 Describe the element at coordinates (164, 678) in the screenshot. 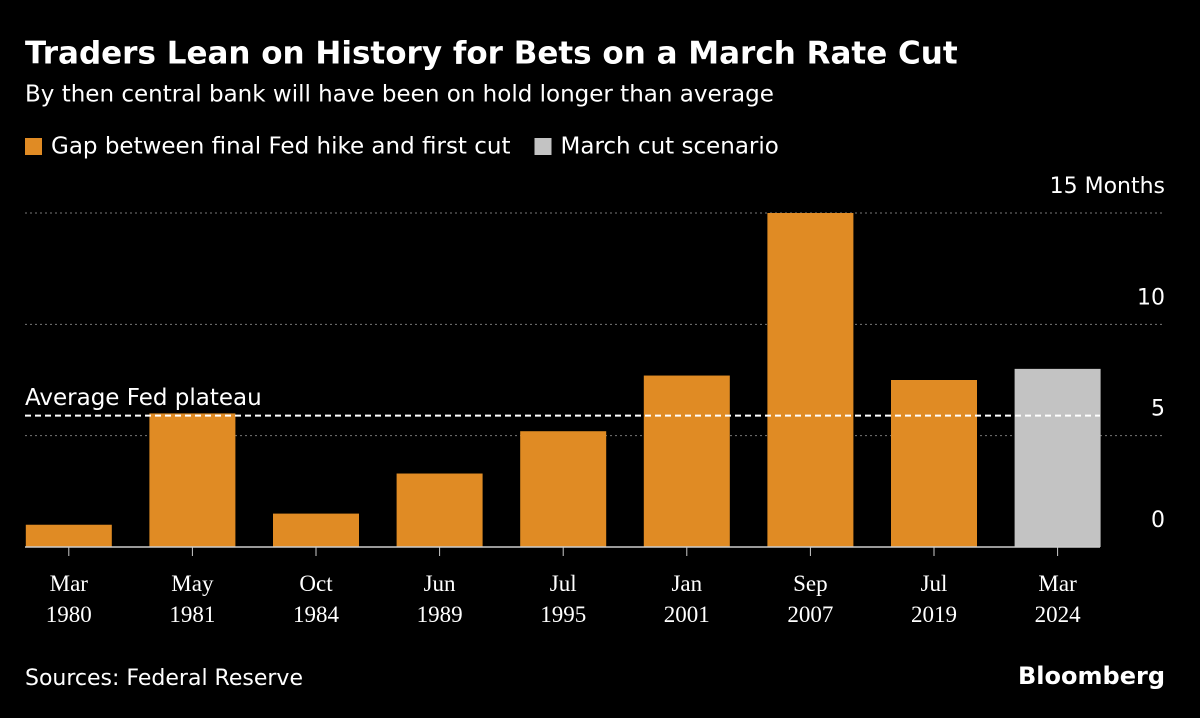

I see `source-note: Sources: Federal Reserve` at that location.